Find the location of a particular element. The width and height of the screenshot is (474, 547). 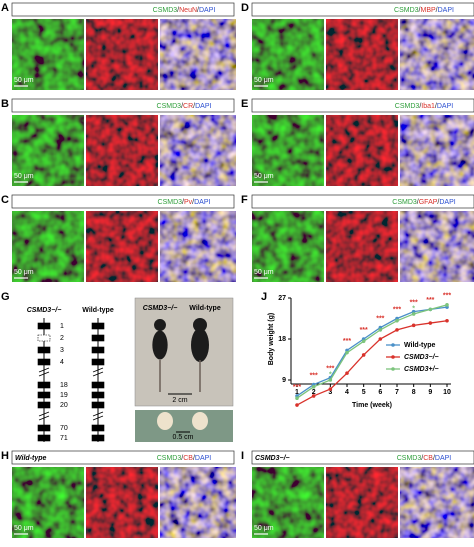

photo-label: Wild-type is located at coordinates (205, 308).